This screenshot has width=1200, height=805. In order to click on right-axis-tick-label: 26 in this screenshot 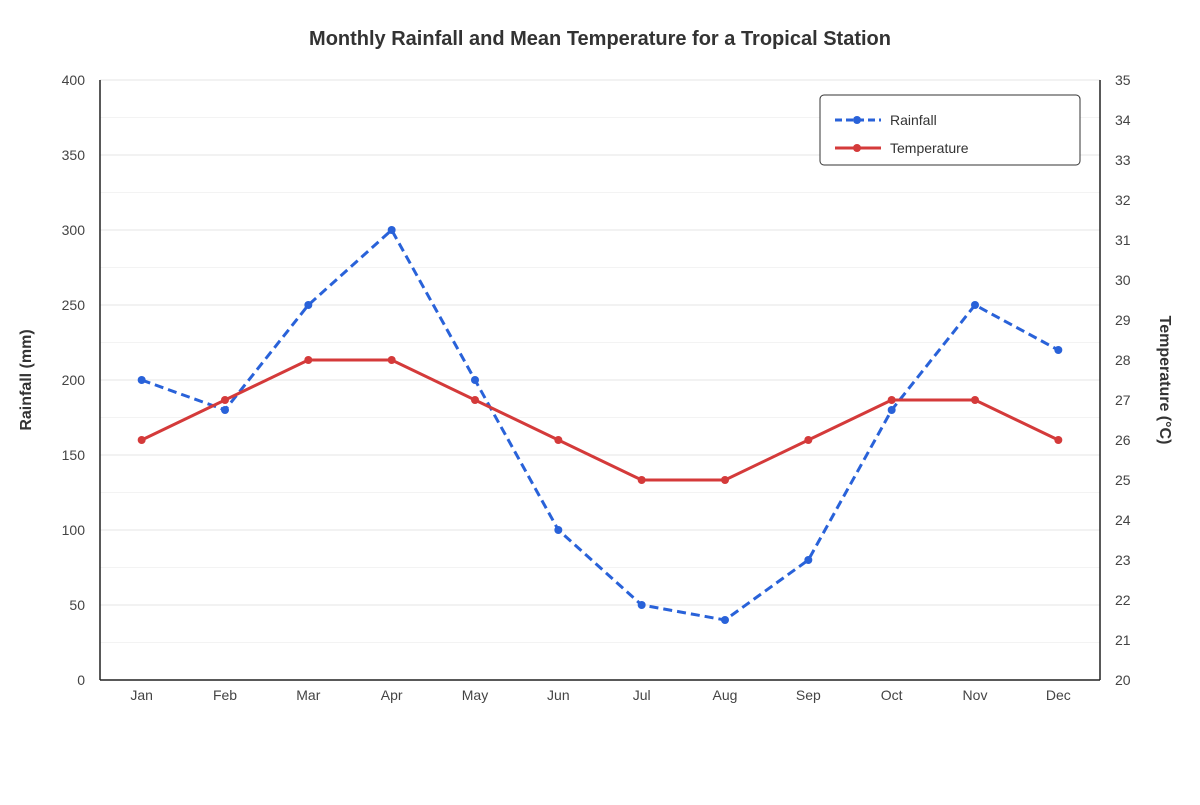, I will do `click(1123, 440)`.